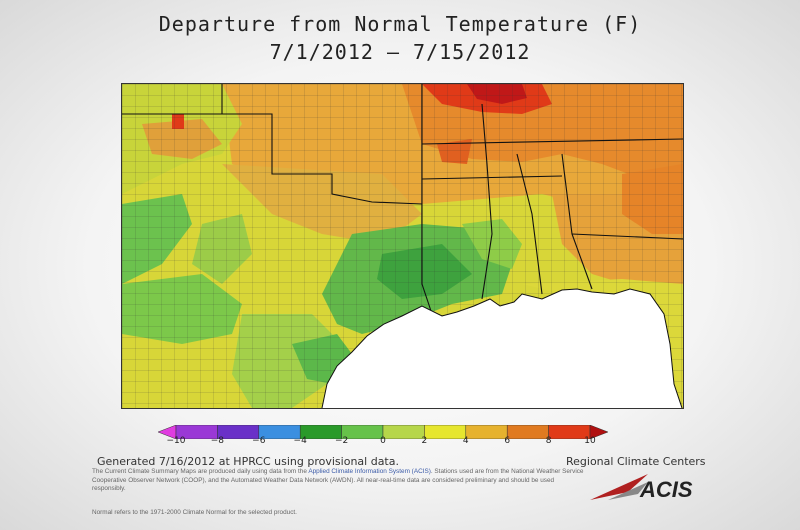  Describe the element at coordinates (259, 441) in the screenshot. I see `legend-tick-label: −6` at that location.